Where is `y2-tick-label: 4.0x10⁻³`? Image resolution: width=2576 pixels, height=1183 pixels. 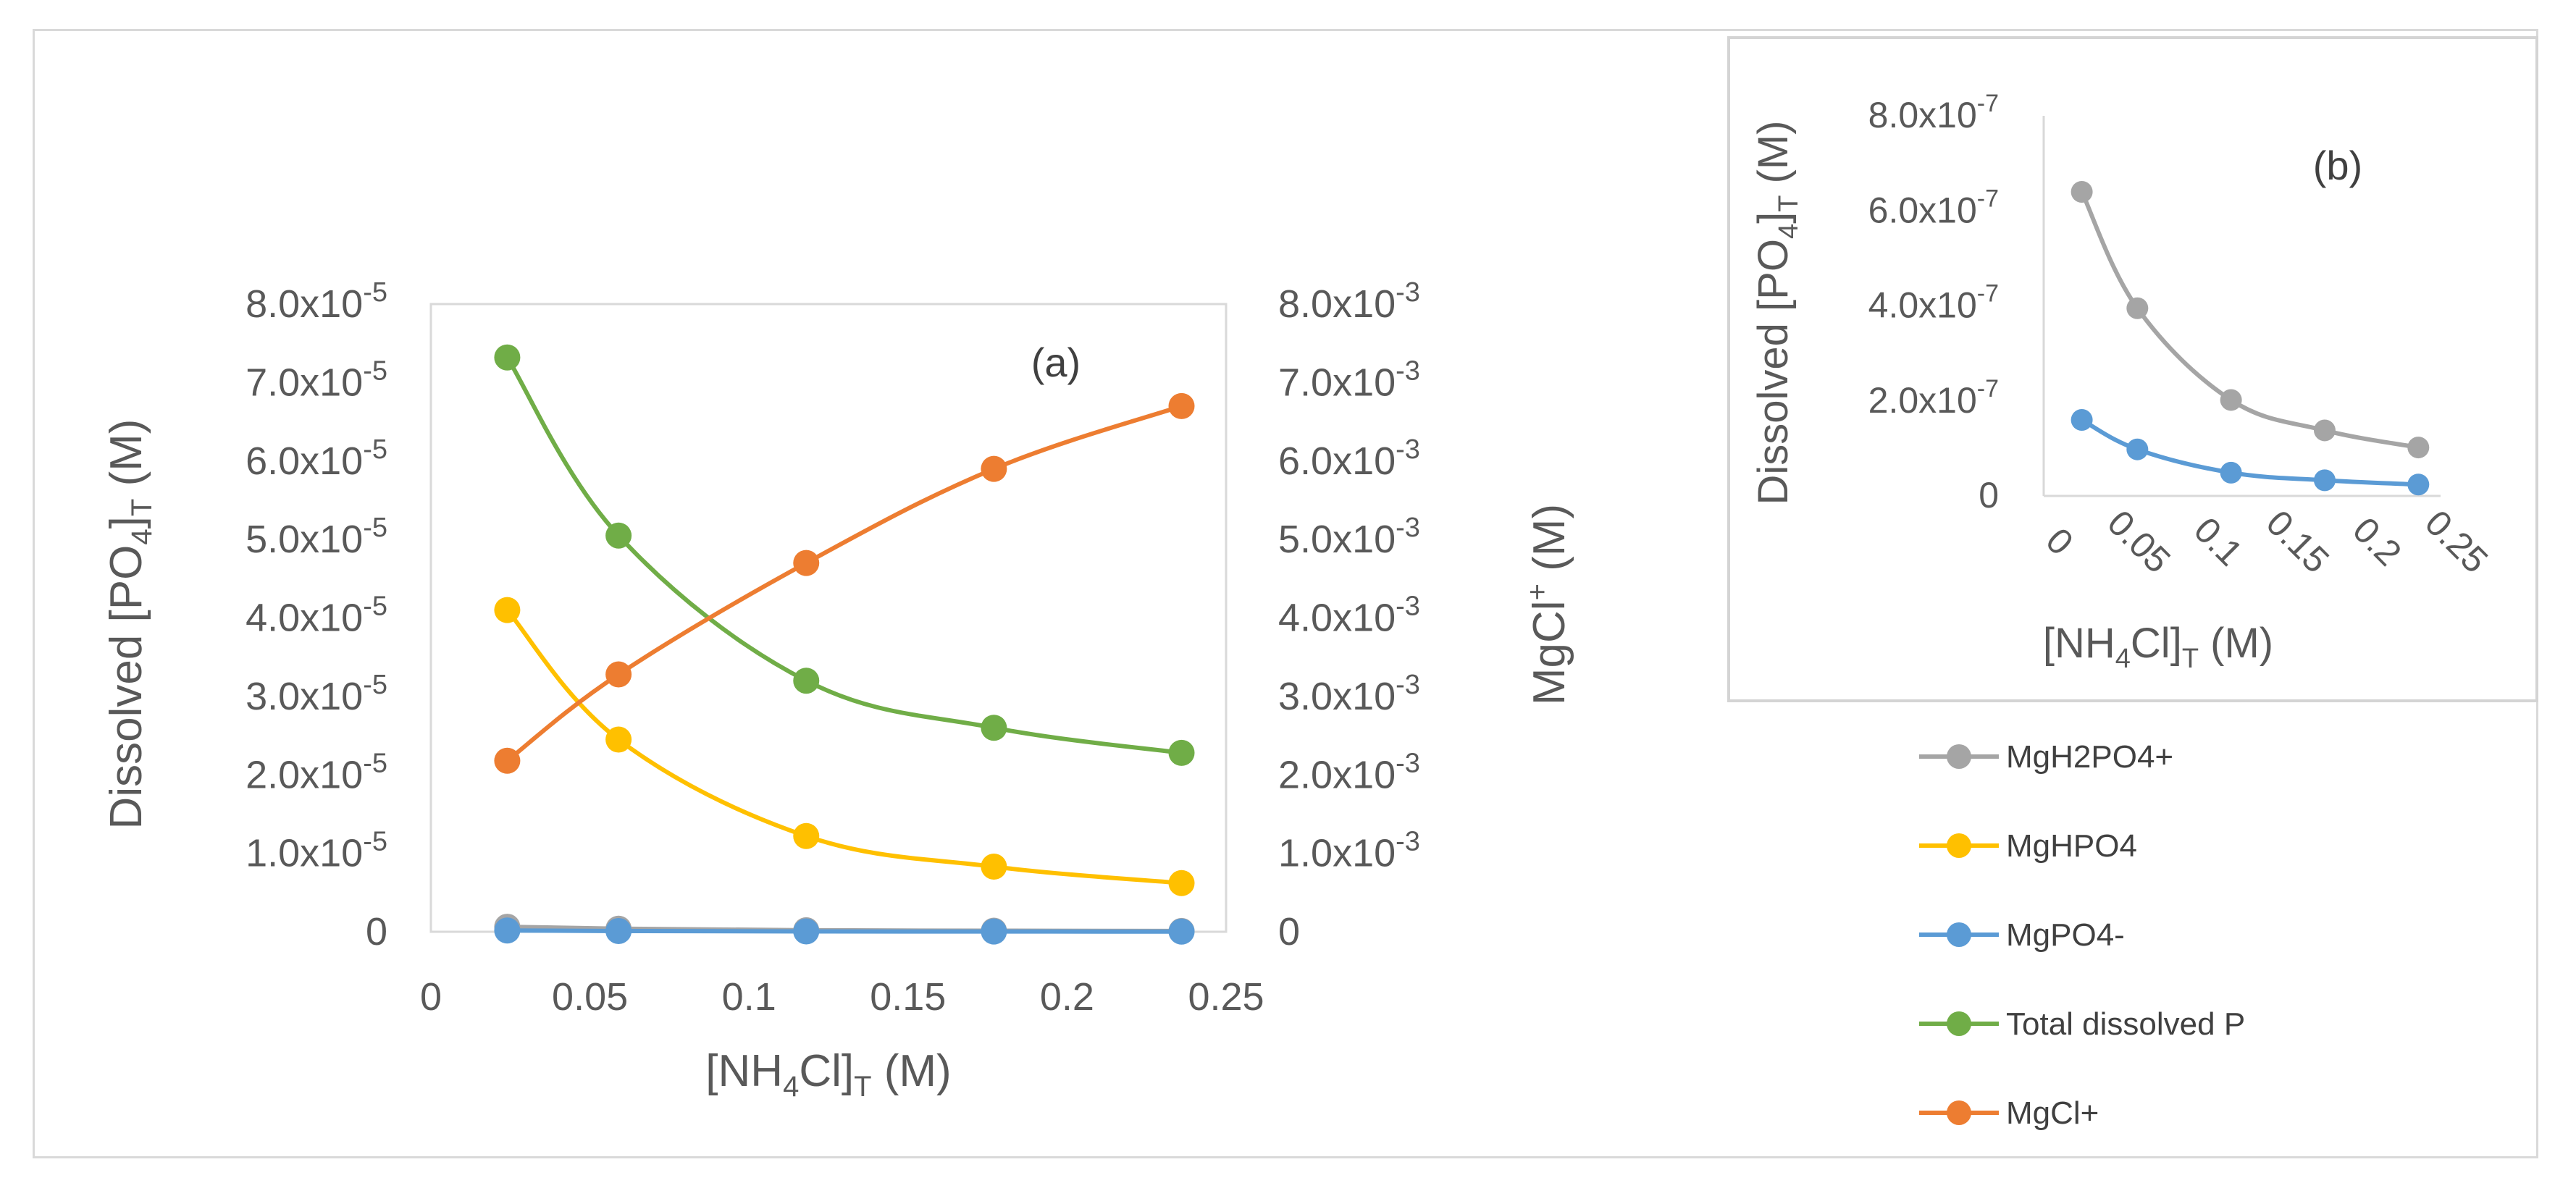 y2-tick-label: 4.0x10⁻³ is located at coordinates (1349, 616).